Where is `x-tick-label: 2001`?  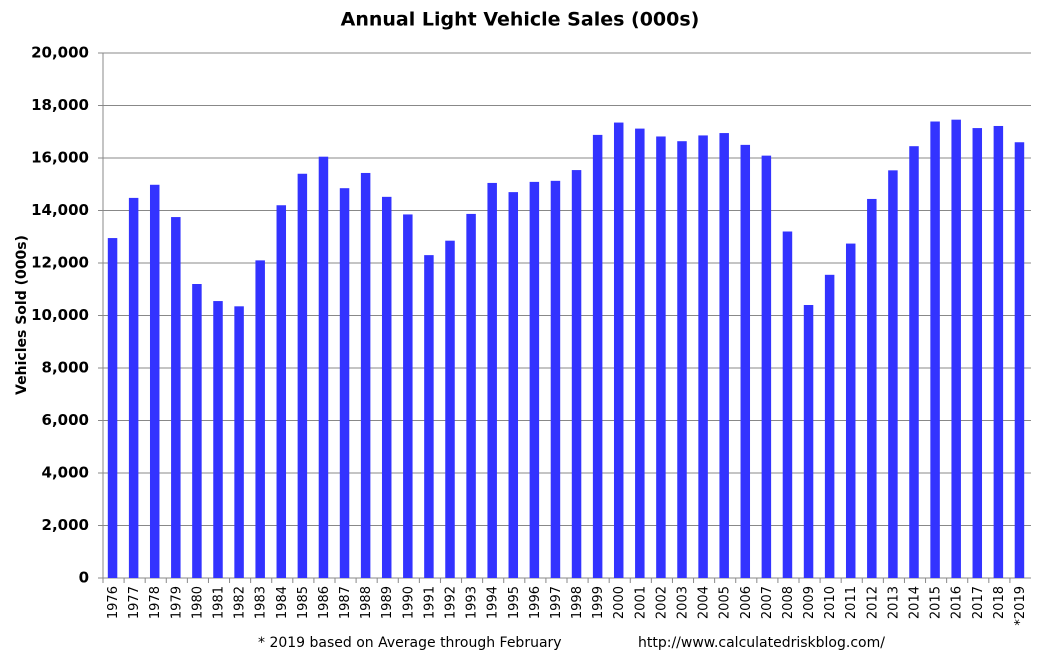
x-tick-label: 2001 is located at coordinates (640, 602).